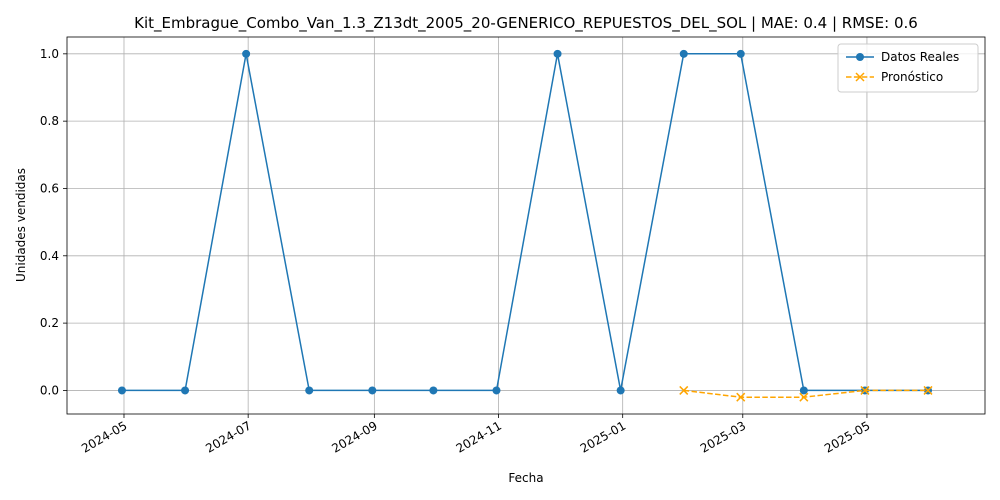 This screenshot has width=1000, height=500. Describe the element at coordinates (21, 225) in the screenshot. I see `y-axis-label: Unidades vendidas` at that location.